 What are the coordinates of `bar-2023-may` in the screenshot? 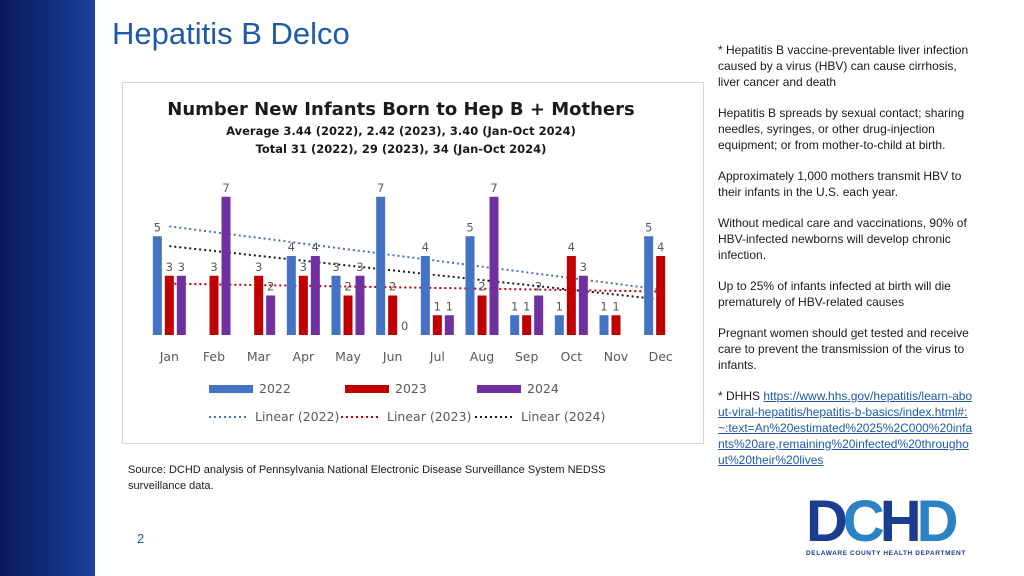 It's located at (348, 315).